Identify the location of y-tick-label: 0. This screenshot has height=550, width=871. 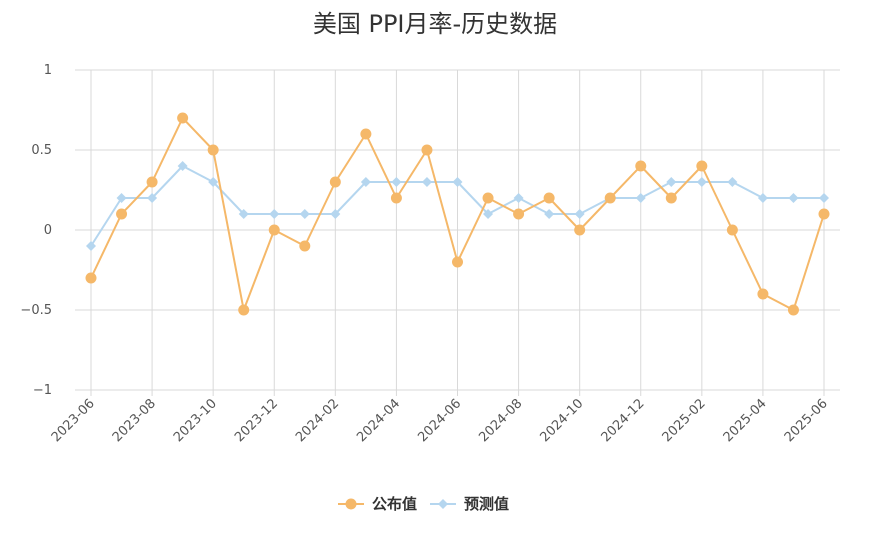
(48, 230).